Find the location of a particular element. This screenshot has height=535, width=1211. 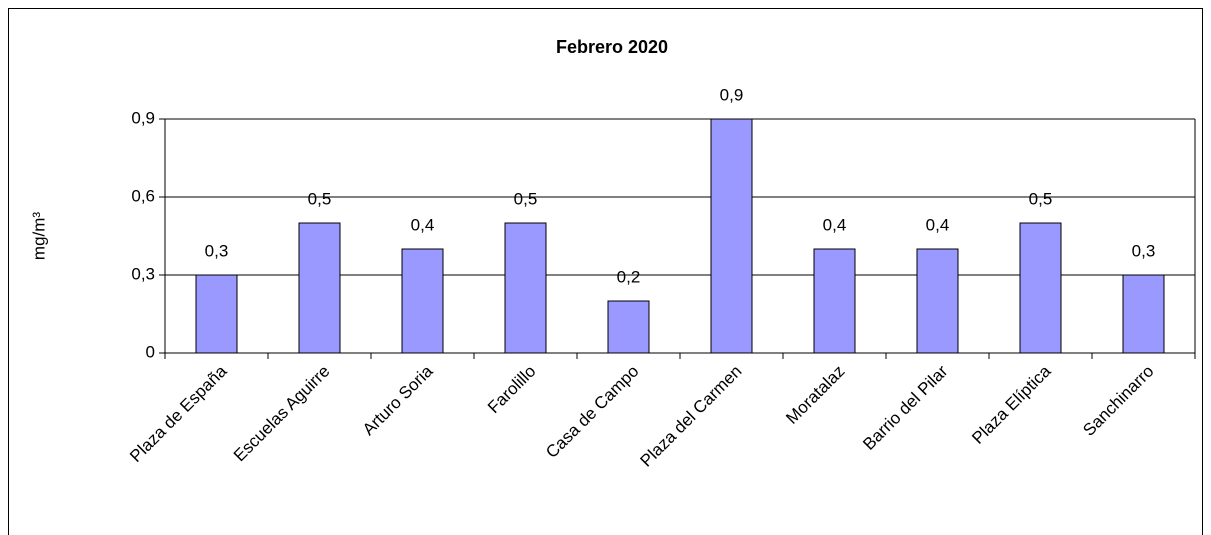

x-tick-label: Farolillo is located at coordinates (512, 390).